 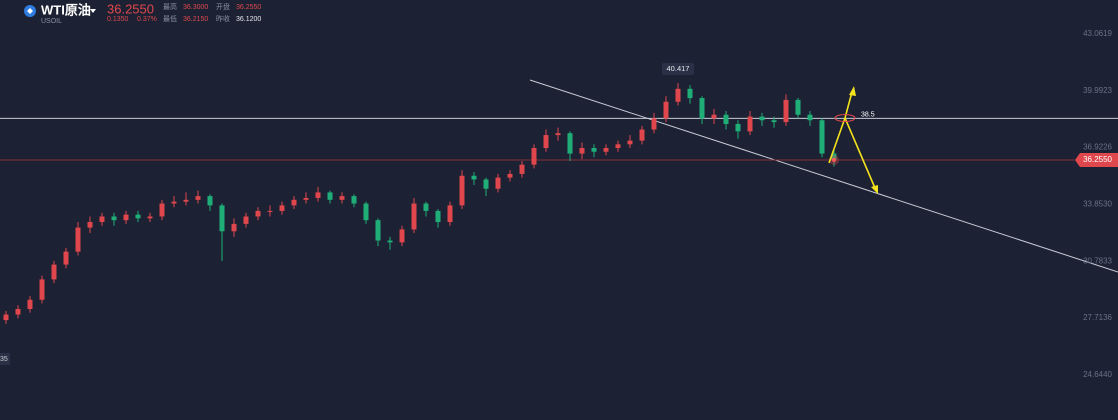 What do you see at coordinates (1097, 90) in the screenshot?
I see `y-tick-label: 39.9923` at bounding box center [1097, 90].